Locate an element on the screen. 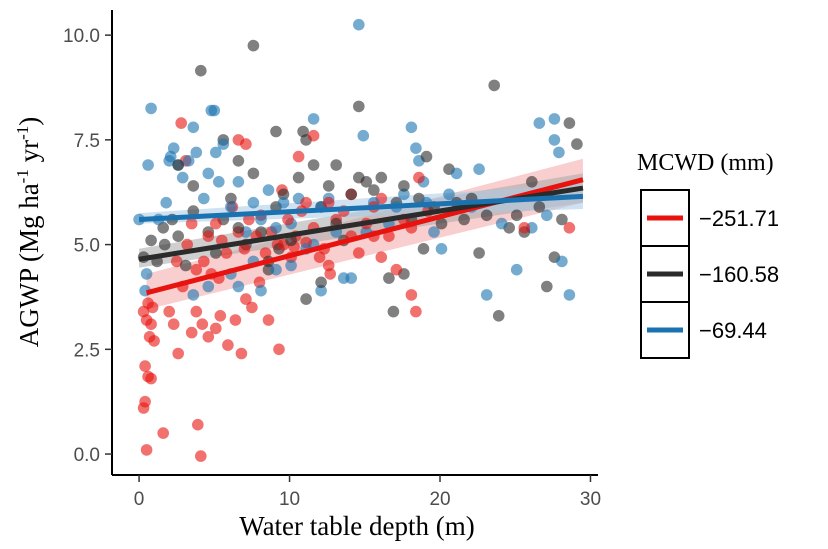 Image resolution: width=828 pixels, height=549 pixels. x-tick-label: 10 is located at coordinates (289, 499).